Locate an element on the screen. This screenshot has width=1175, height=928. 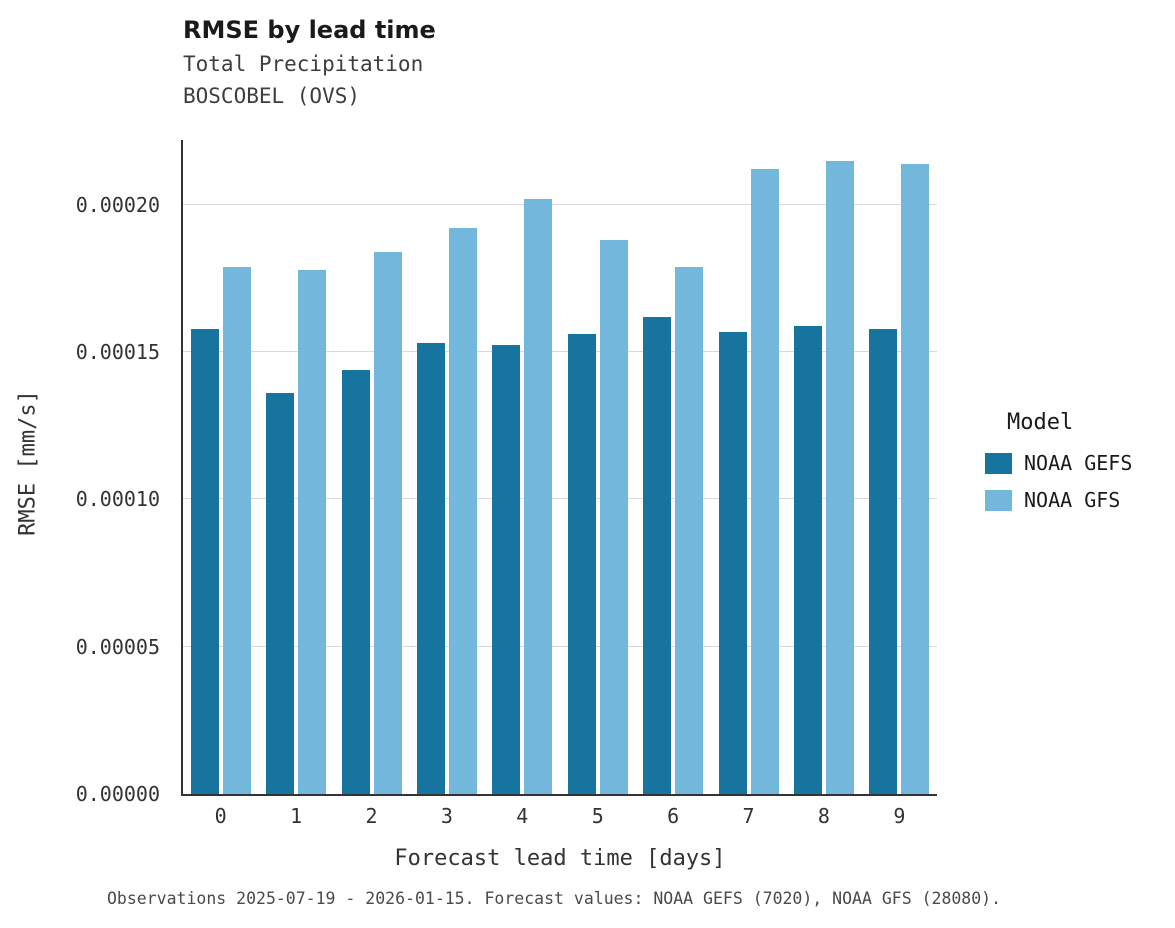
x-tick-label: 1 is located at coordinates (296, 816).